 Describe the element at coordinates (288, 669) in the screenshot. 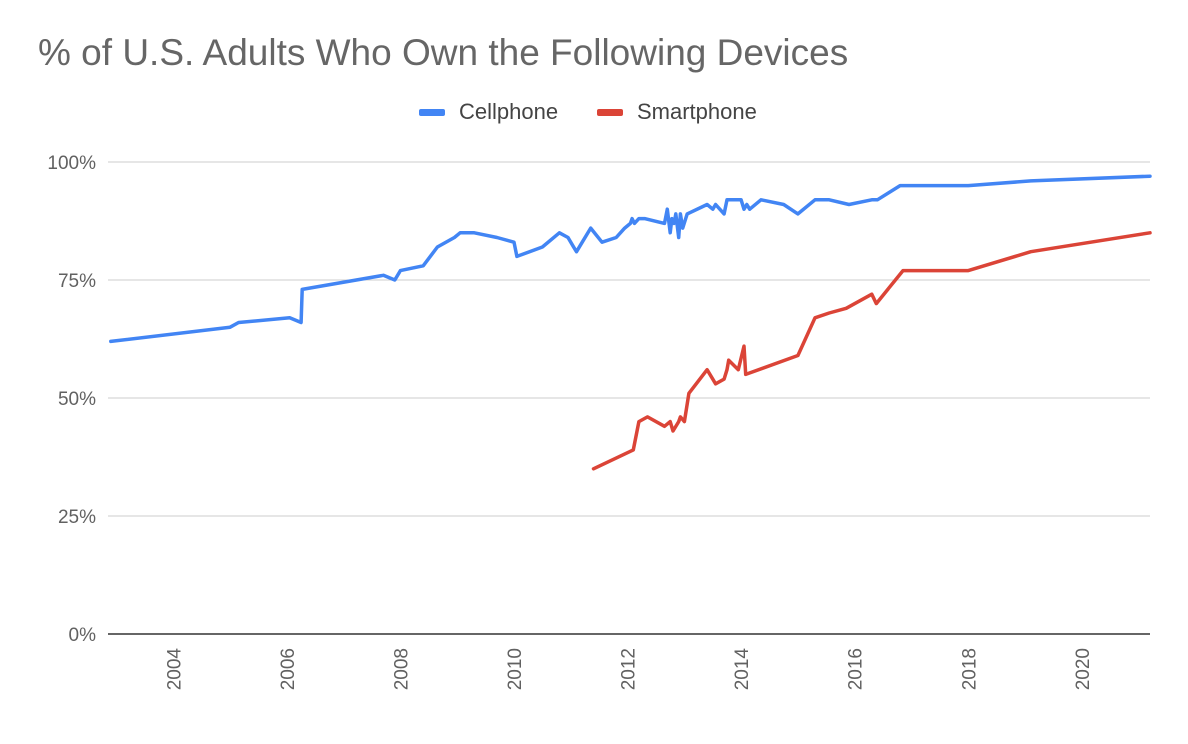

I see `x-tick-label: 2006` at that location.